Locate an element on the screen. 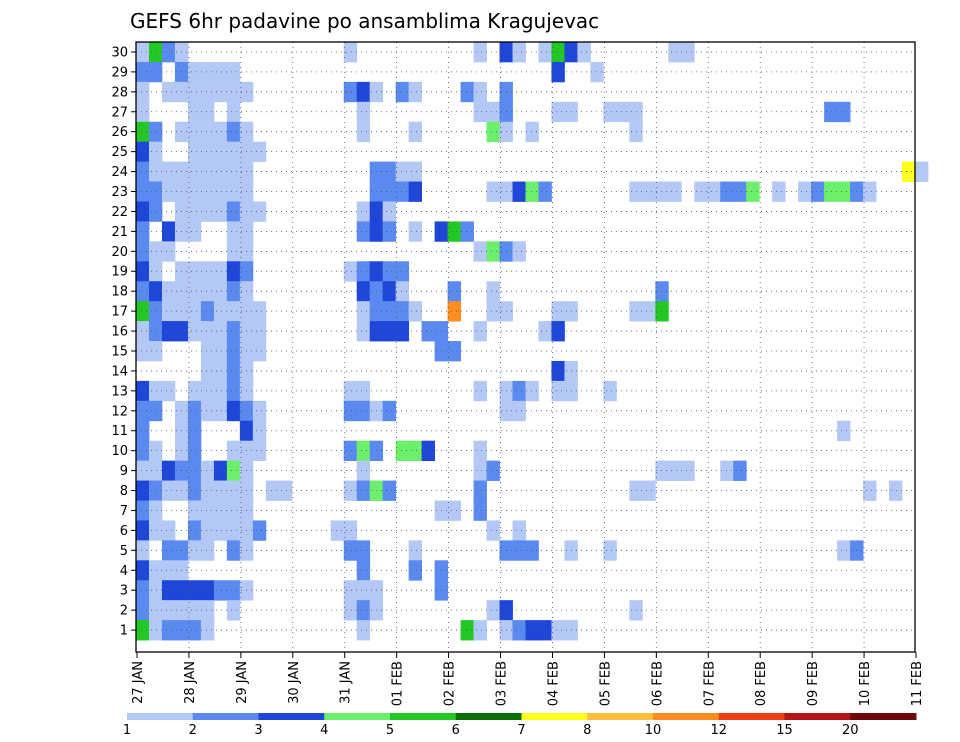  x-tick-label: 11 FEB is located at coordinates (917, 683).